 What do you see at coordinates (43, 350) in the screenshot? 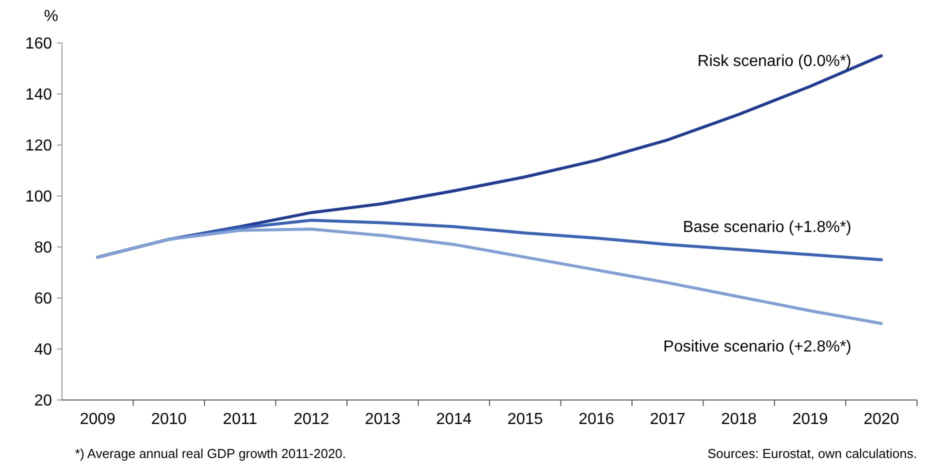
I see `y-tick-label: 40` at bounding box center [43, 350].